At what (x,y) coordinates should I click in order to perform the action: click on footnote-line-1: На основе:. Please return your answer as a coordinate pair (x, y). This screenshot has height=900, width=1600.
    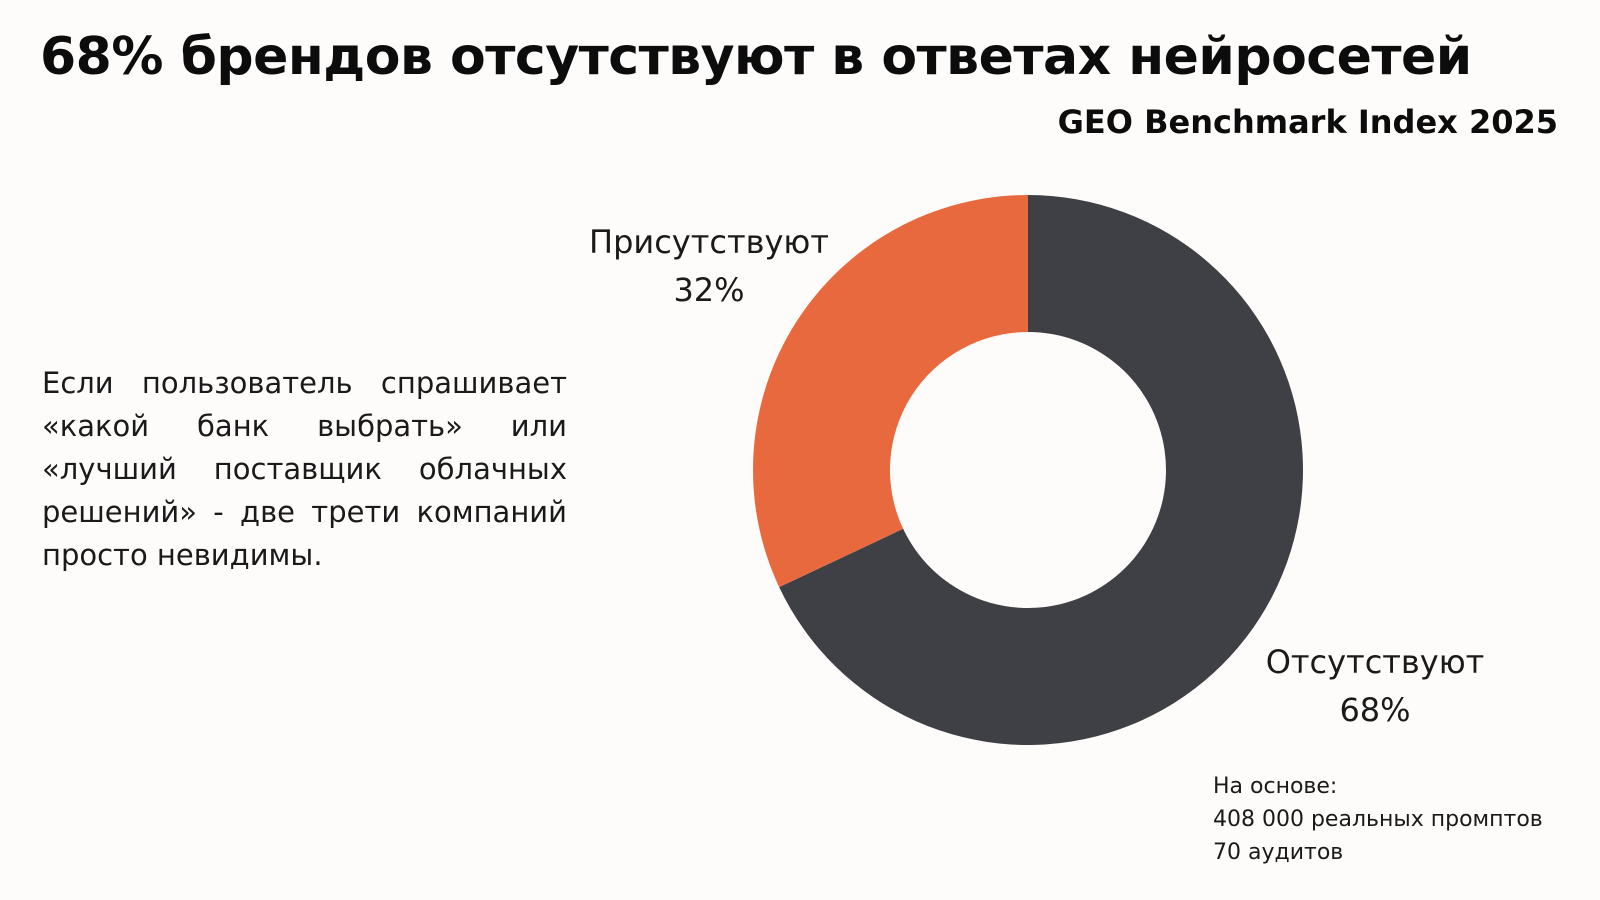
    Looking at the image, I should click on (1275, 786).